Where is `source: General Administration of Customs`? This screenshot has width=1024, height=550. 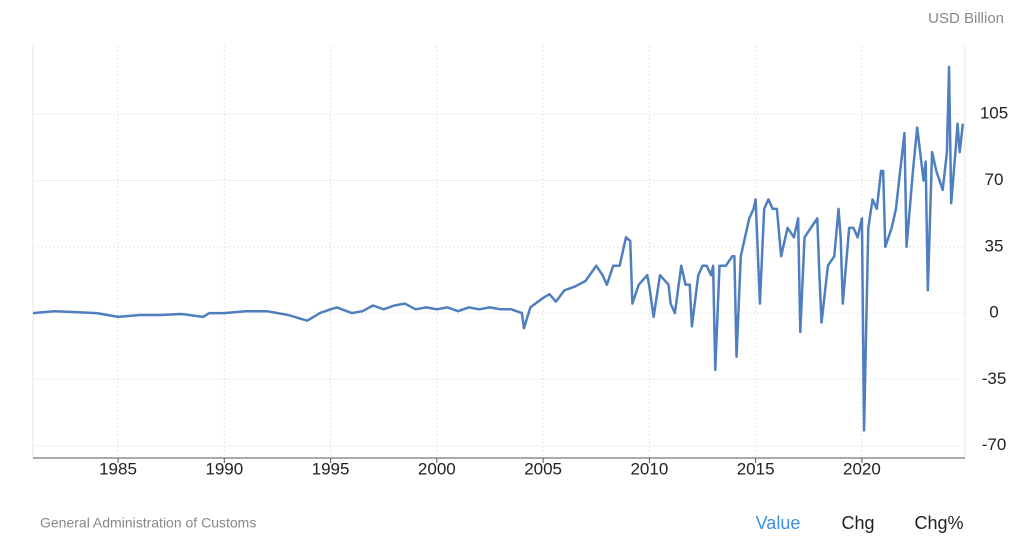 source: General Administration of Customs is located at coordinates (148, 523).